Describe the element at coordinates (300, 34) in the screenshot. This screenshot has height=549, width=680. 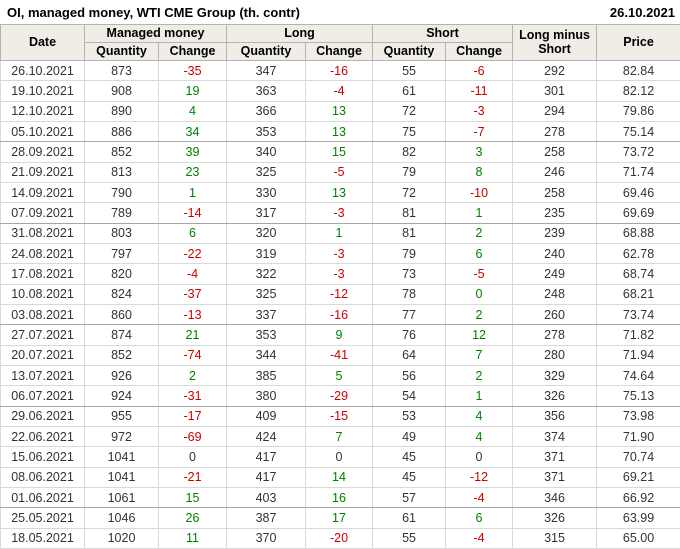
I see `col-group-long: Long` at that location.